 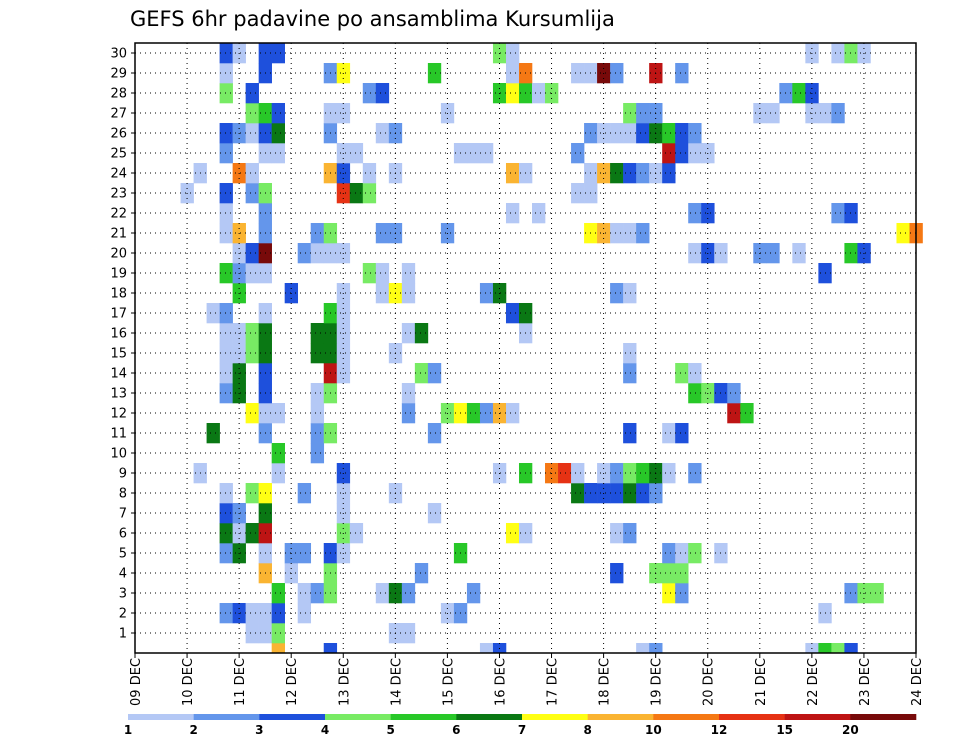 What do you see at coordinates (123, 554) in the screenshot?
I see `y-tick-label: 5` at bounding box center [123, 554].